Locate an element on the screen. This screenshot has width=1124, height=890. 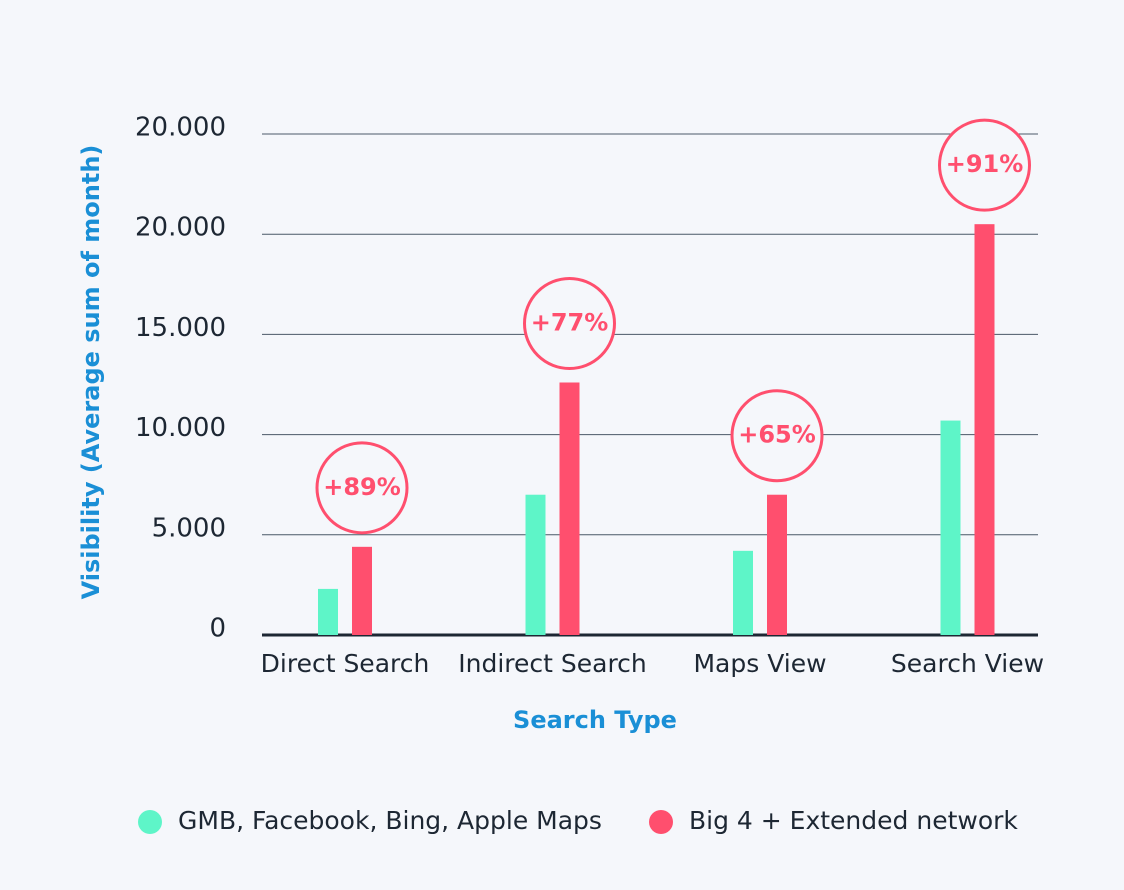
y-axis-label: Visibility (Average sum of month) is located at coordinates (91, 372).